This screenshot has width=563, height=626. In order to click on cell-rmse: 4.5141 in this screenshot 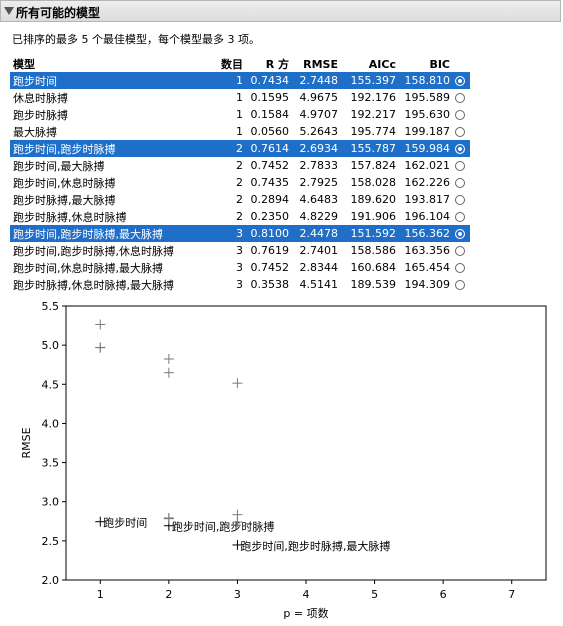, I will do `click(319, 284)`.